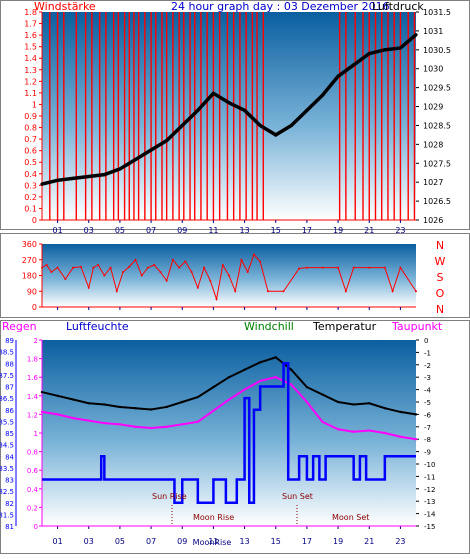 This screenshot has height=559, width=470. Describe the element at coordinates (7, 353) in the screenshot. I see `humidity-tick-label: 88.5` at that location.